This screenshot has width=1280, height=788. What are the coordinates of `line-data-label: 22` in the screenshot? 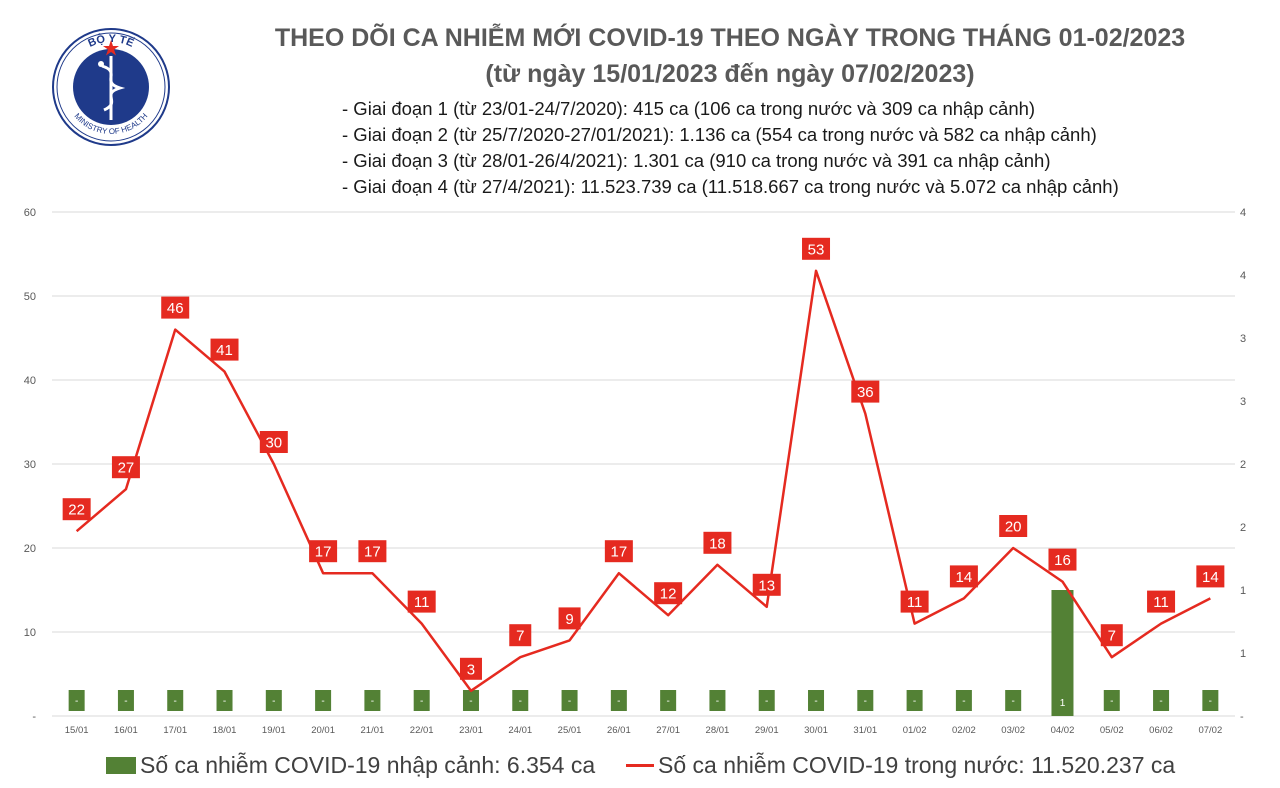 It's located at (76, 510).